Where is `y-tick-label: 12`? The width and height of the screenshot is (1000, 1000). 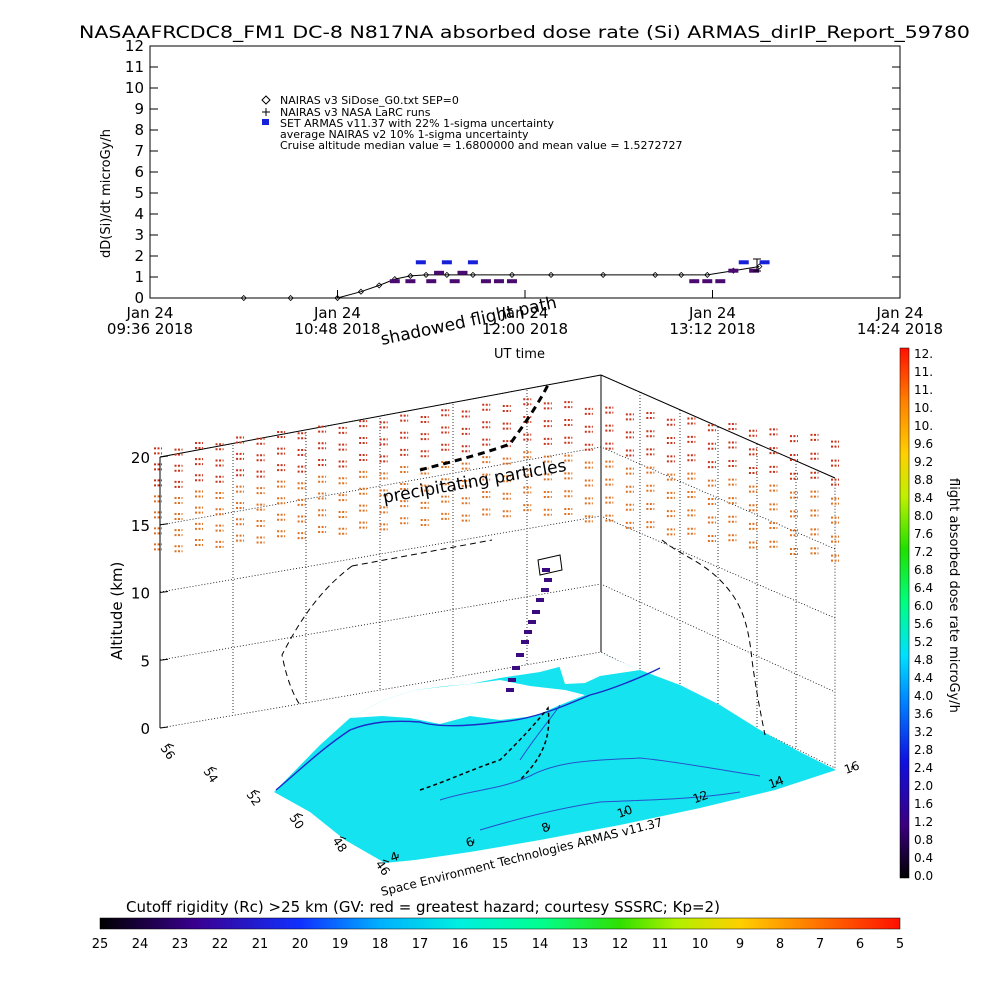
y-tick-label: 12 is located at coordinates (134, 46).